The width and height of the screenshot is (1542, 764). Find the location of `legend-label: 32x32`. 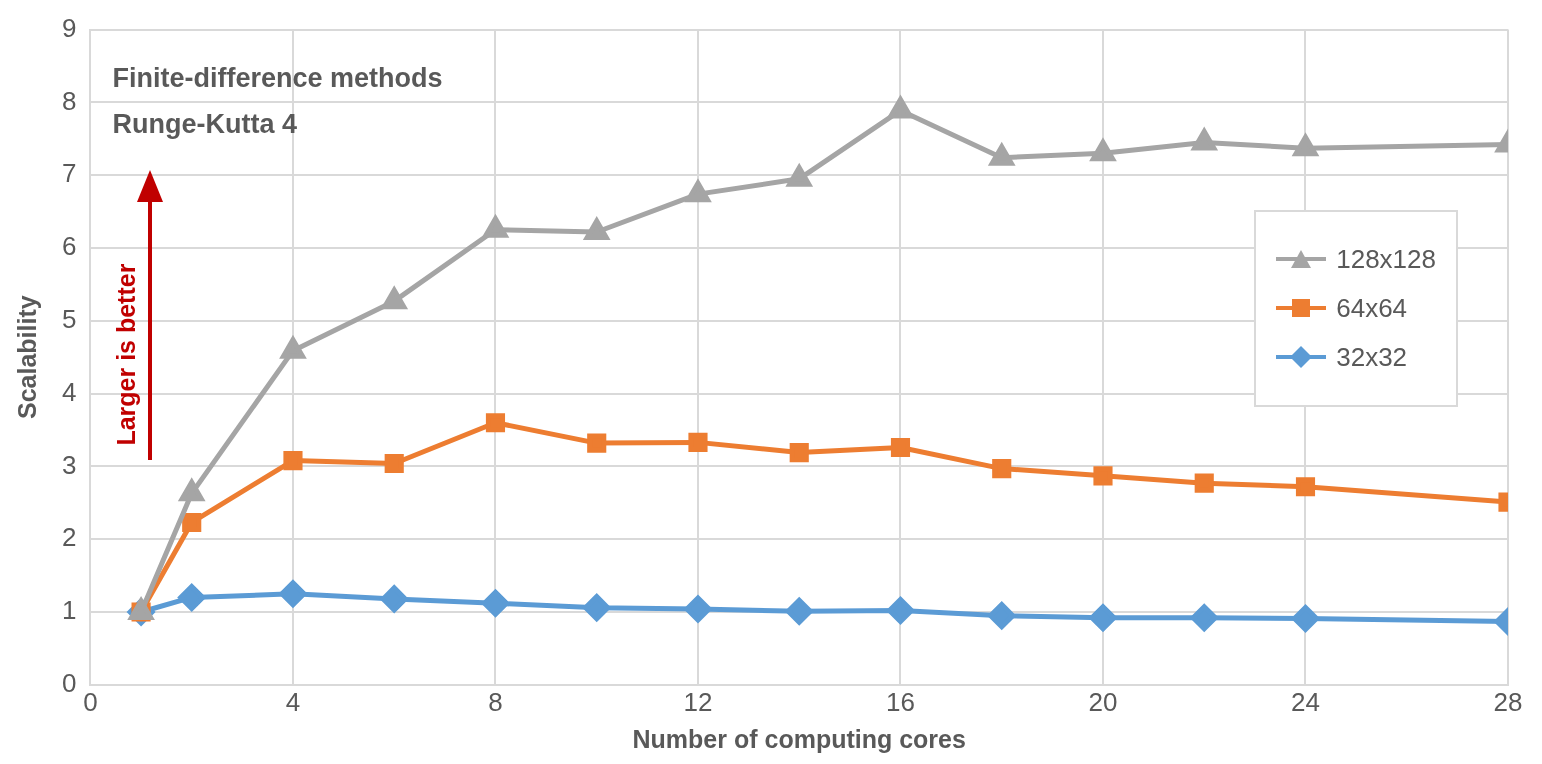

legend-label: 32x32 is located at coordinates (1372, 357).